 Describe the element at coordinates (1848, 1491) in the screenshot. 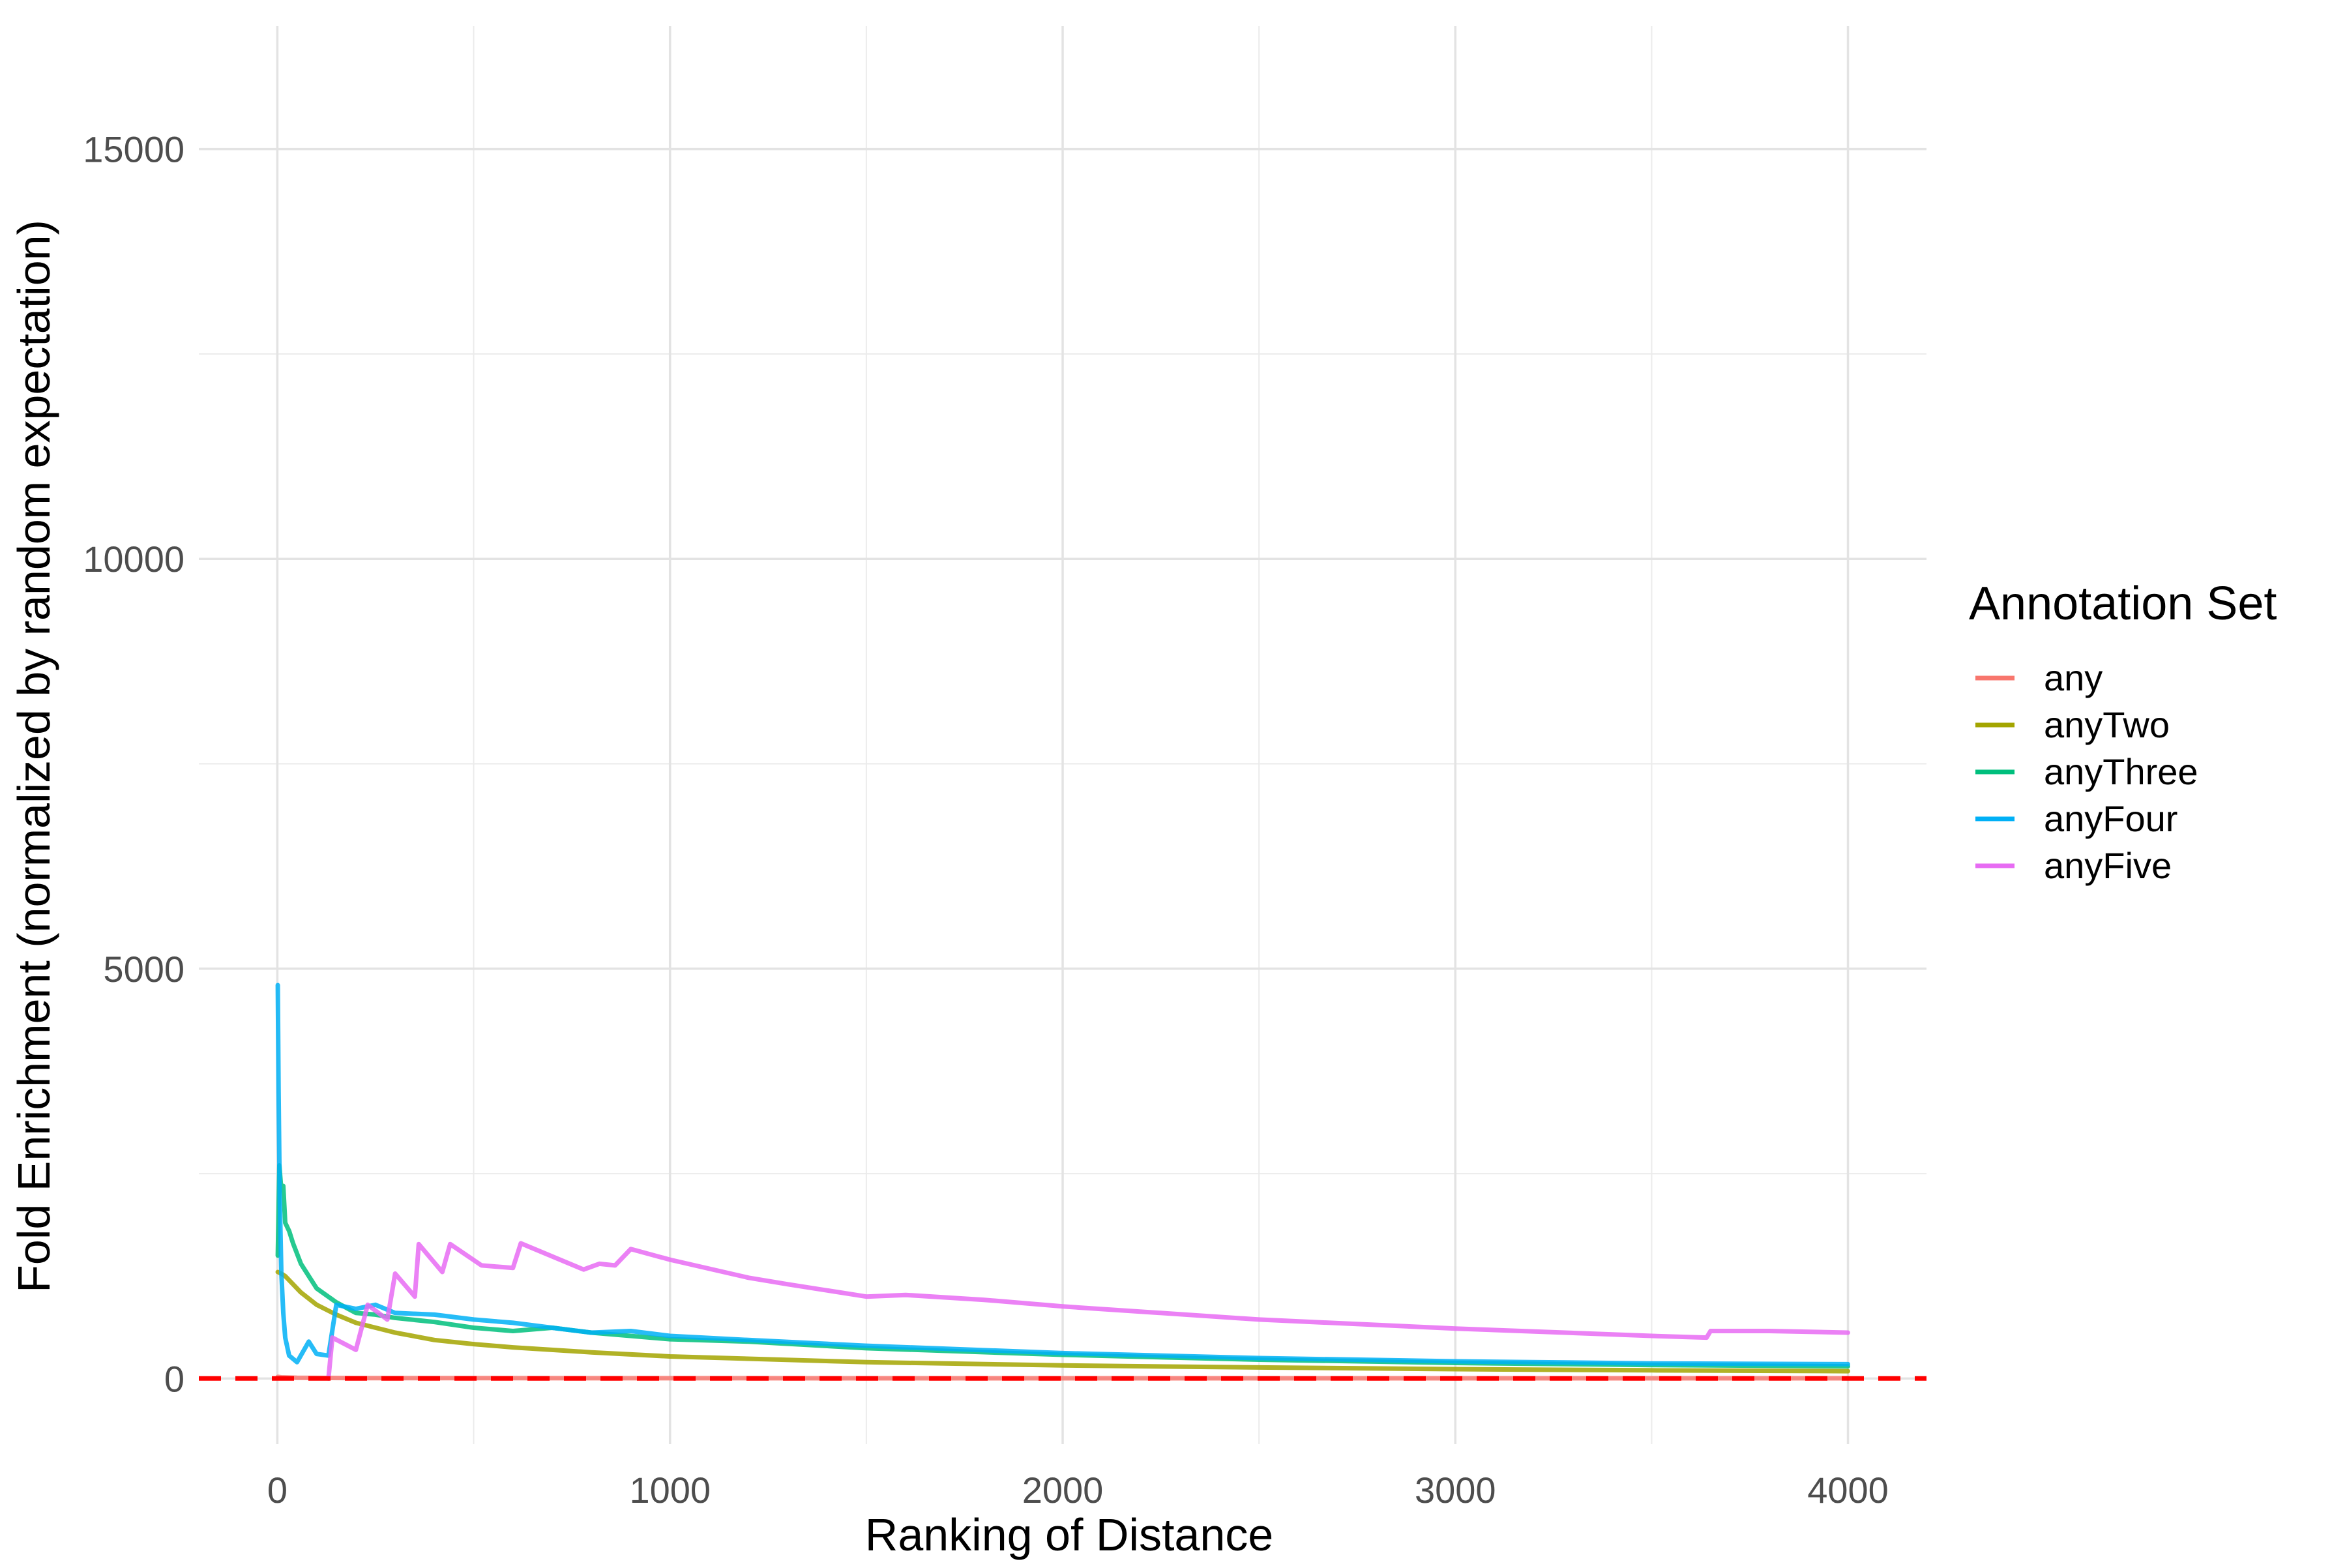

I see `x-tick-label: 4000` at that location.